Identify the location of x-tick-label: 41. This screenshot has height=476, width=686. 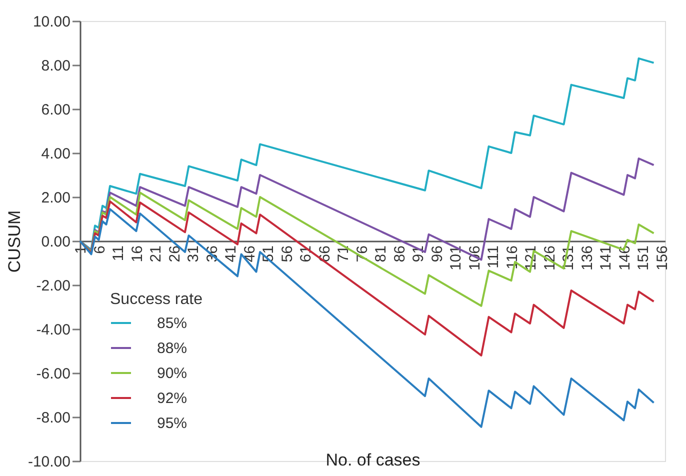
(231, 254).